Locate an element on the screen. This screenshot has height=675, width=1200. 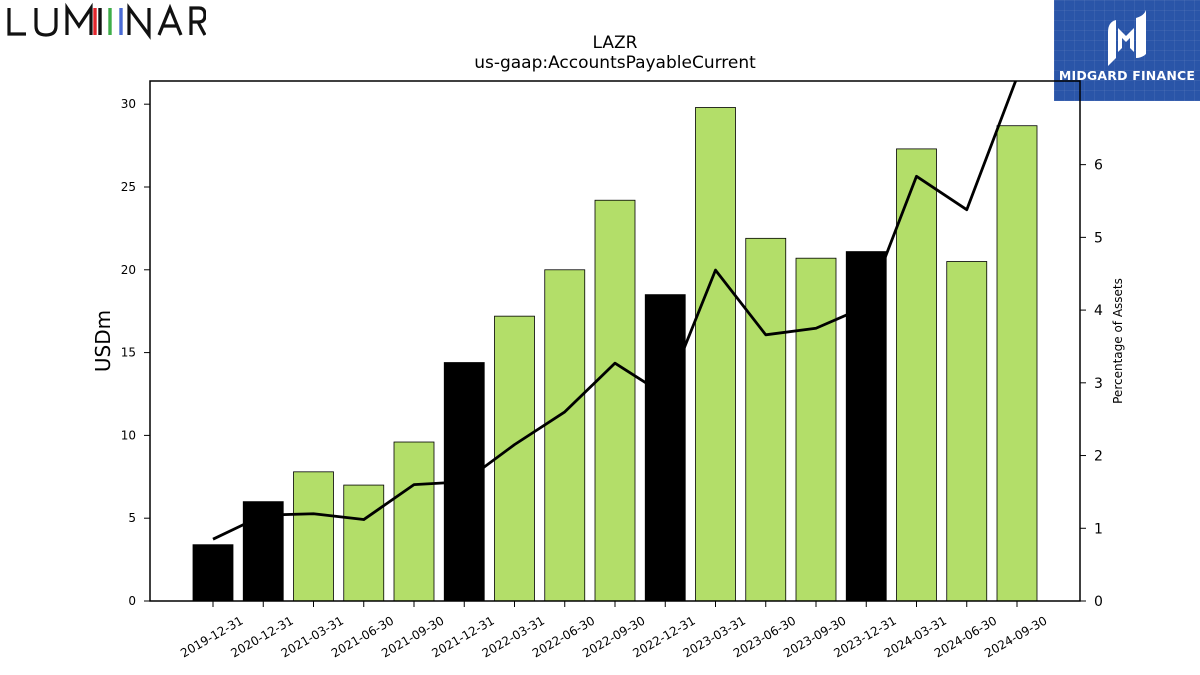
logo-letter-m is located at coordinates (79, 18).